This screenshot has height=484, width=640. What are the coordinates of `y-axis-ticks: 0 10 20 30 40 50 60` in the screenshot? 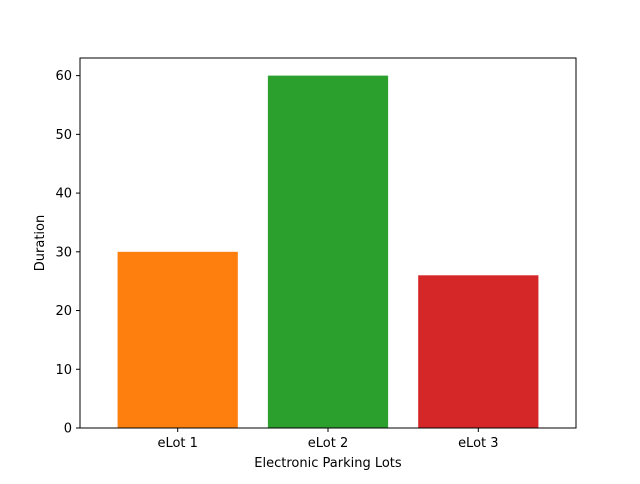 It's located at (67, 253).